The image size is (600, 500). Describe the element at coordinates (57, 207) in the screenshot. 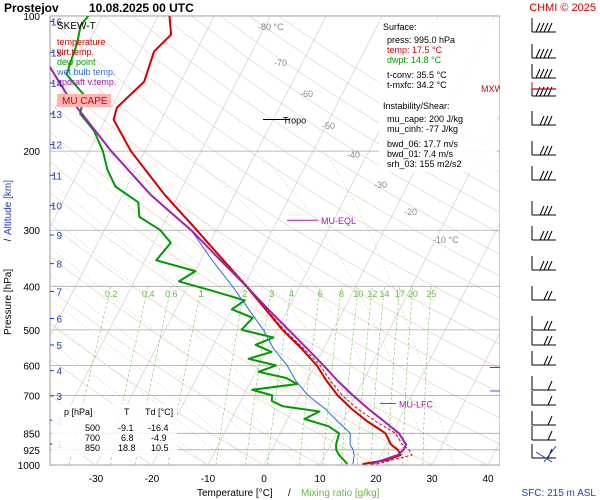

I see `altitude-tick-label: 10` at that location.